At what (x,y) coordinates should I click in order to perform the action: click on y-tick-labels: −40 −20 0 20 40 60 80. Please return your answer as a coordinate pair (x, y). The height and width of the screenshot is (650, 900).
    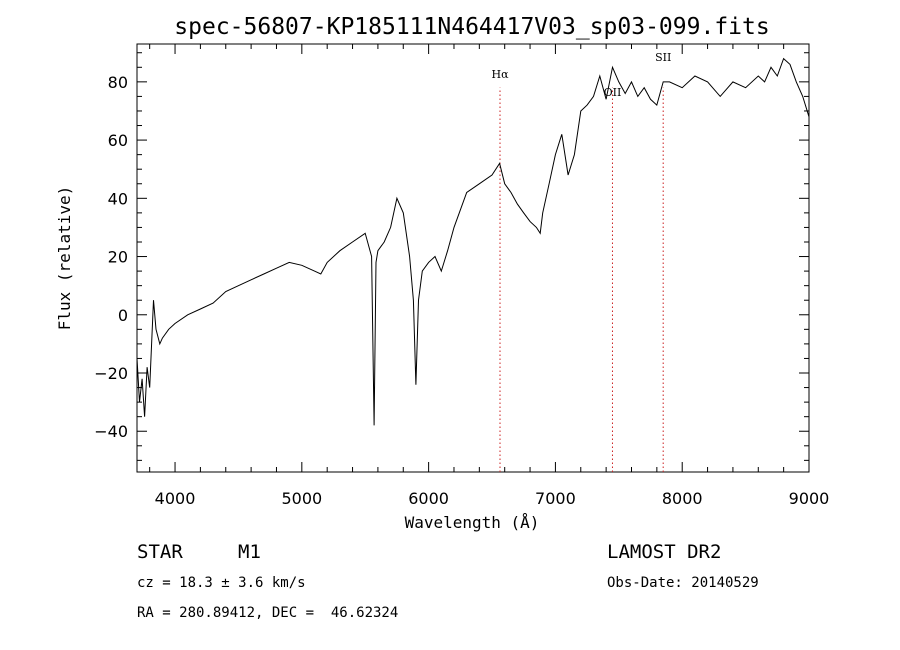
    Looking at the image, I should click on (111, 257).